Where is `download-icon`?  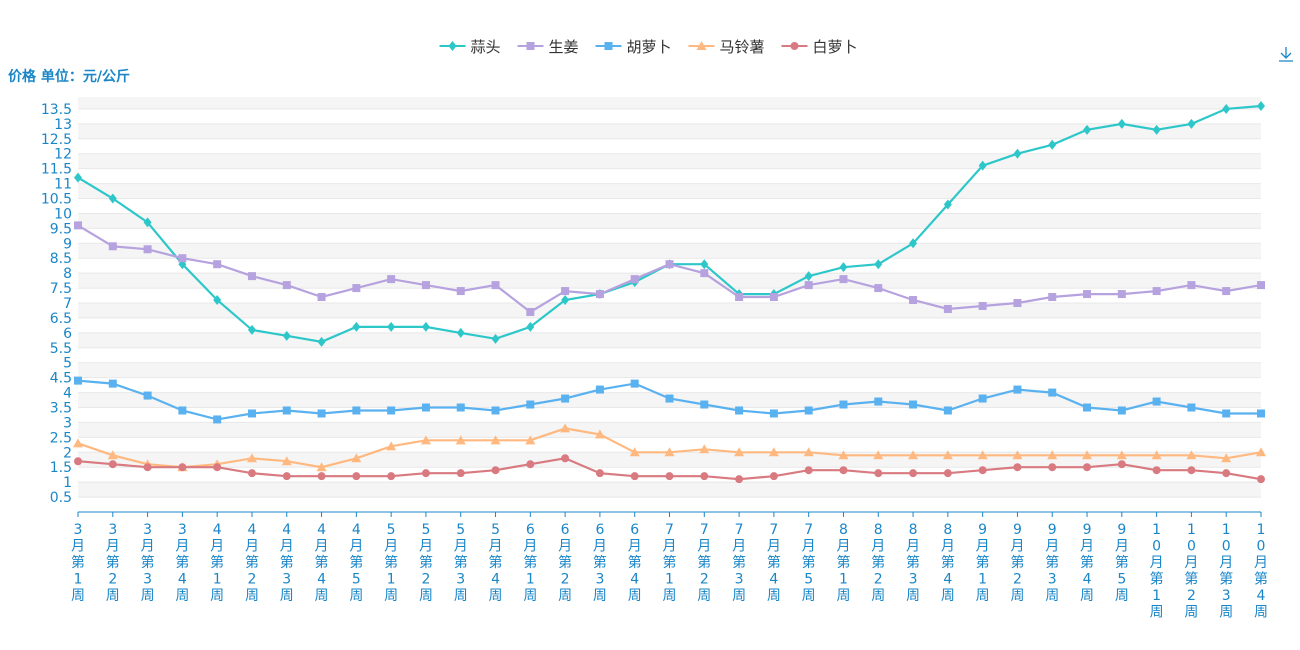 download-icon is located at coordinates (1286, 54).